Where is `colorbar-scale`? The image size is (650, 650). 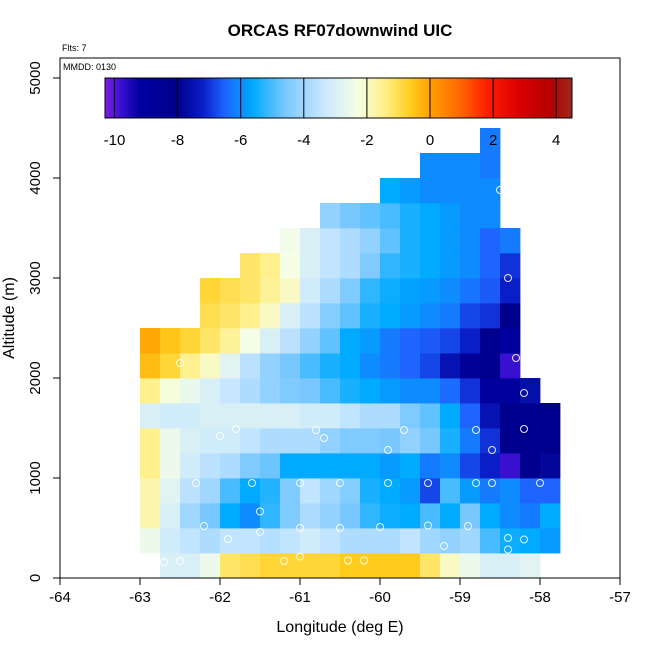
colorbar-scale is located at coordinates (338, 98).